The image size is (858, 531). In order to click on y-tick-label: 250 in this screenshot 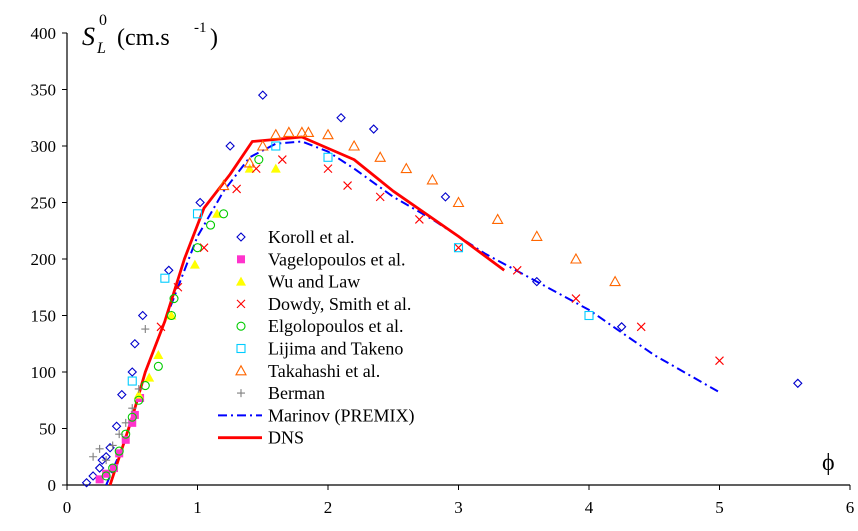, I will do `click(44, 203)`.